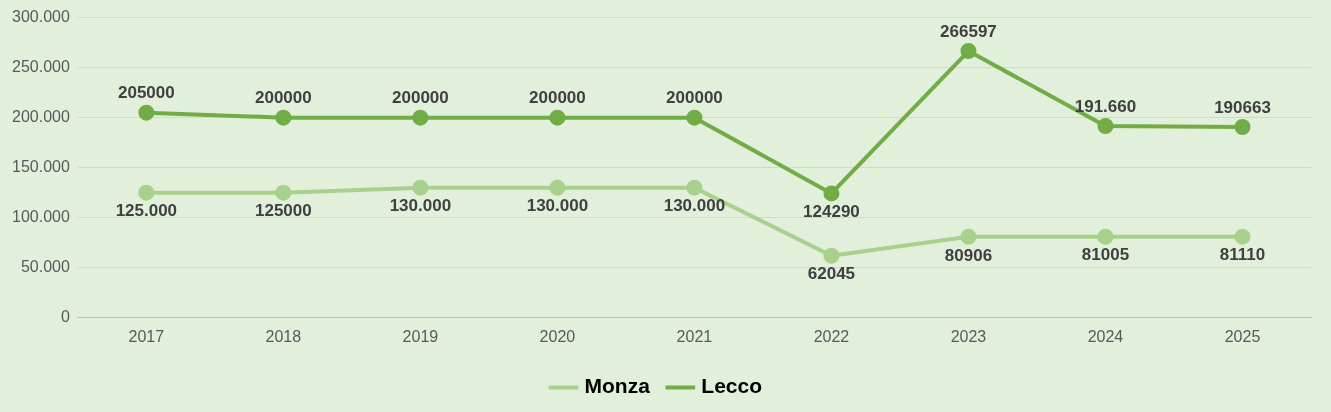 The image size is (1331, 412). What do you see at coordinates (1242, 107) in the screenshot?
I see `data-label: 190663` at bounding box center [1242, 107].